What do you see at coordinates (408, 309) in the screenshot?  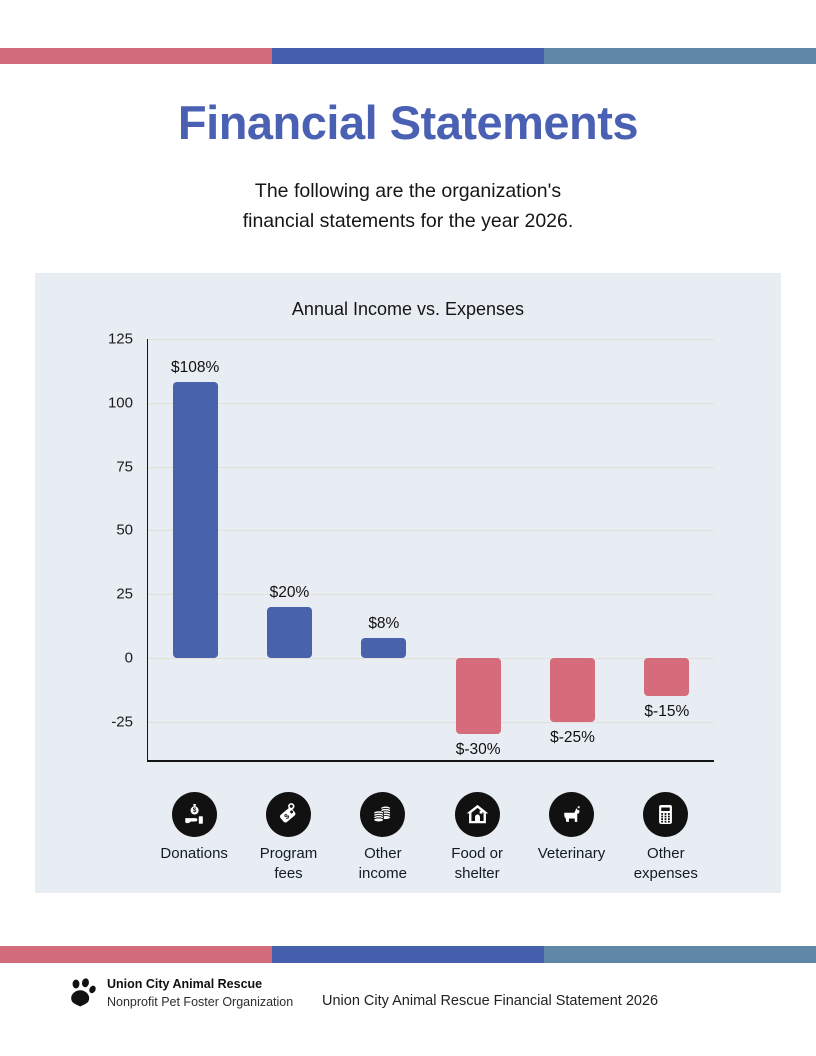 I see `chart-title: Annual Income vs. Expenses` at bounding box center [408, 309].